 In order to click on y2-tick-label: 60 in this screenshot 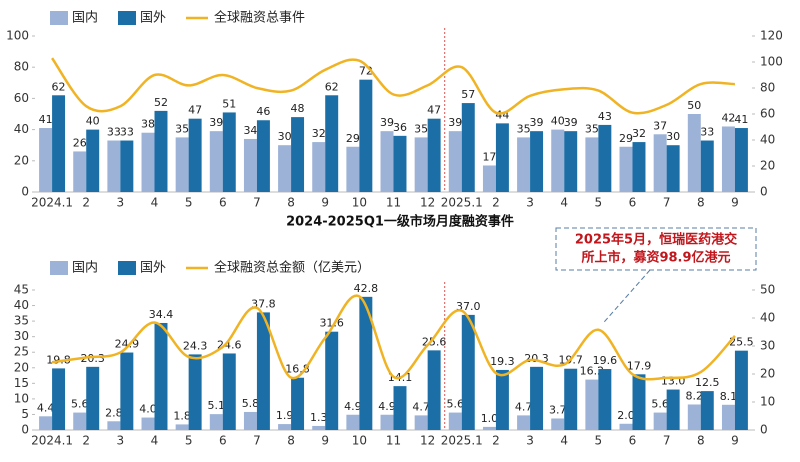, I will do `click(767, 114)`.